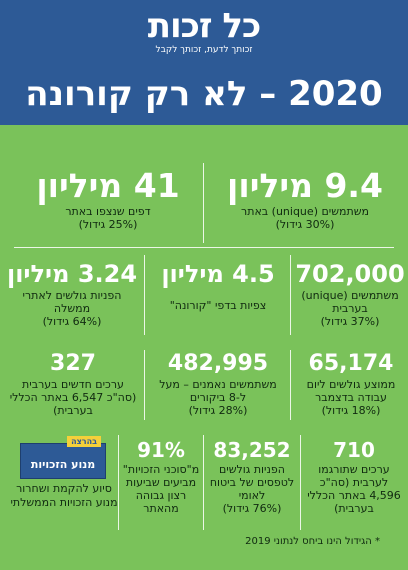 Image resolution: width=408 pixels, height=570 pixels. Describe the element at coordinates (204, 94) in the screenshot. I see `page-title: 2020 – לא רק קורונה` at that location.